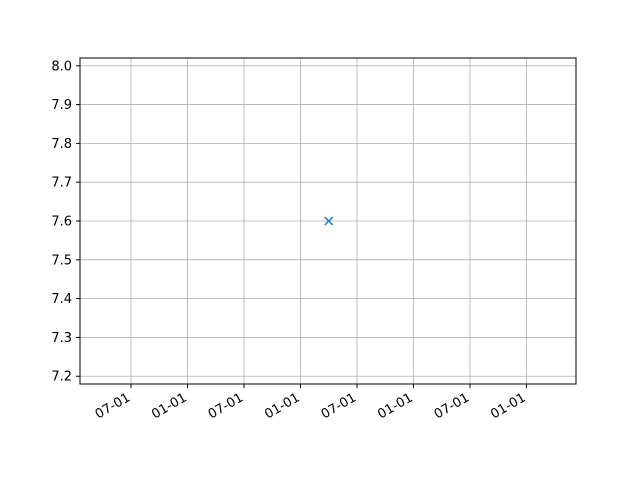 Image resolution: width=640 pixels, height=480 pixels. What do you see at coordinates (61, 338) in the screenshot?
I see `y-tick-label: 7.3` at bounding box center [61, 338].